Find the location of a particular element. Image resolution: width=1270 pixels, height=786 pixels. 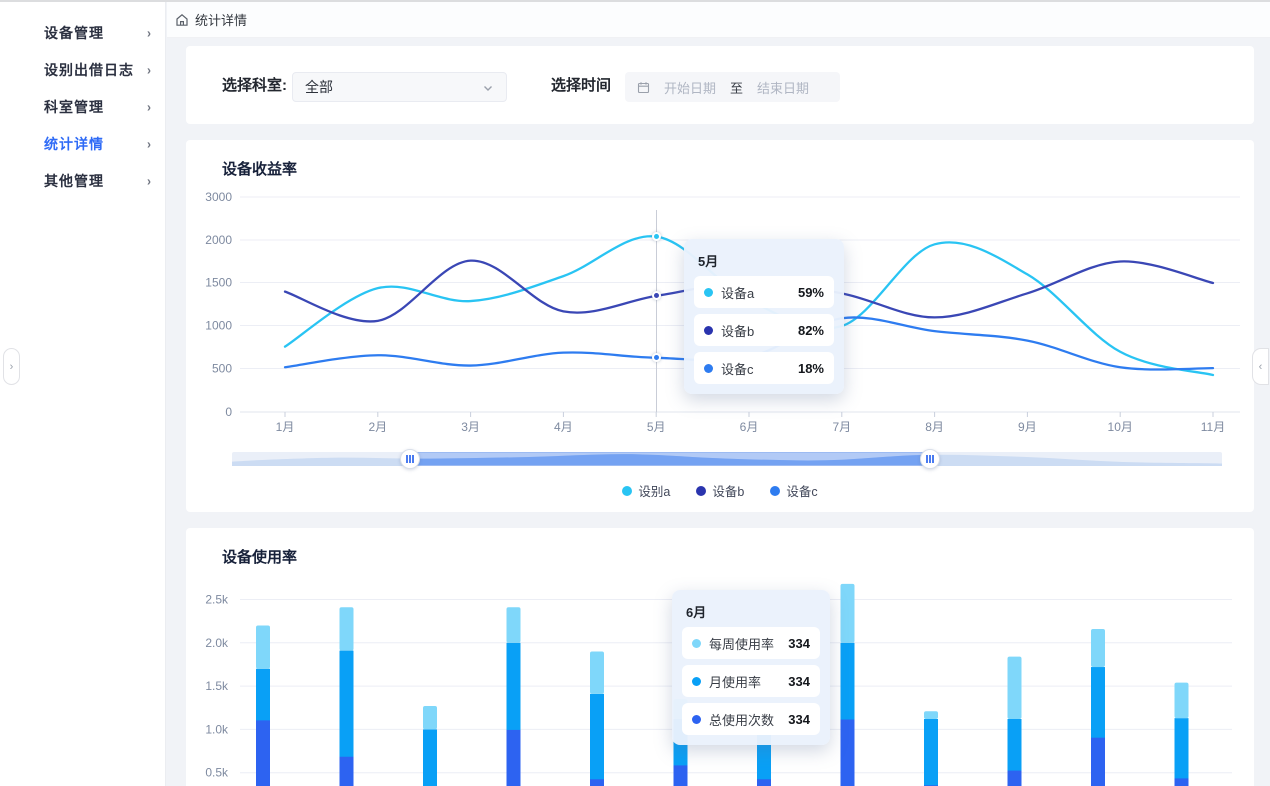

expand-panel-button: › is located at coordinates (11, 366).